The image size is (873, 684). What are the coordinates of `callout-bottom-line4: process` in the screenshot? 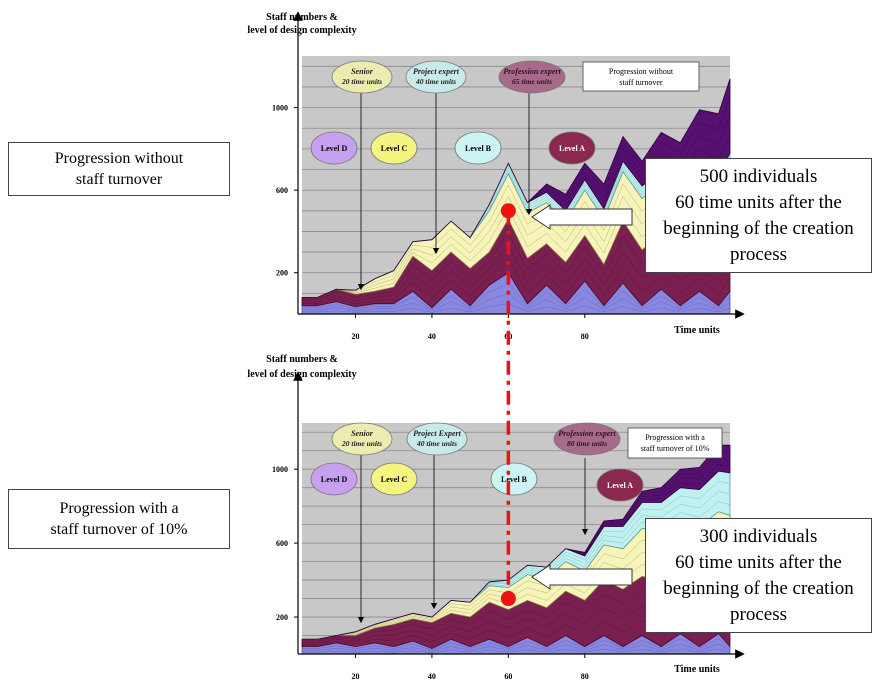 It's located at (758, 614).